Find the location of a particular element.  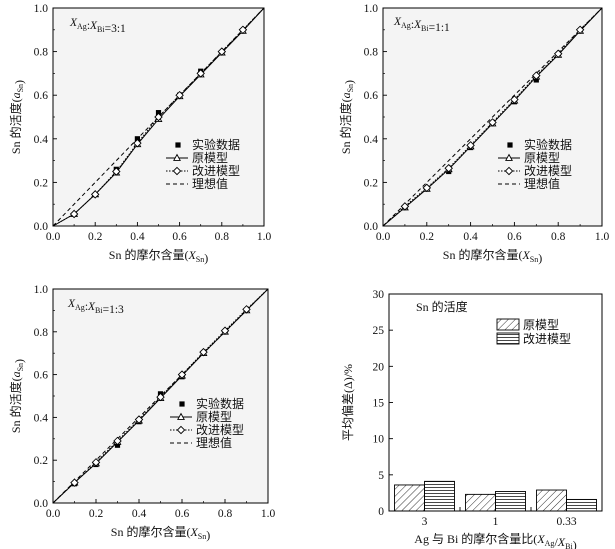

panel-annotation: XAg:XBi=1:3 is located at coordinates (95, 307).